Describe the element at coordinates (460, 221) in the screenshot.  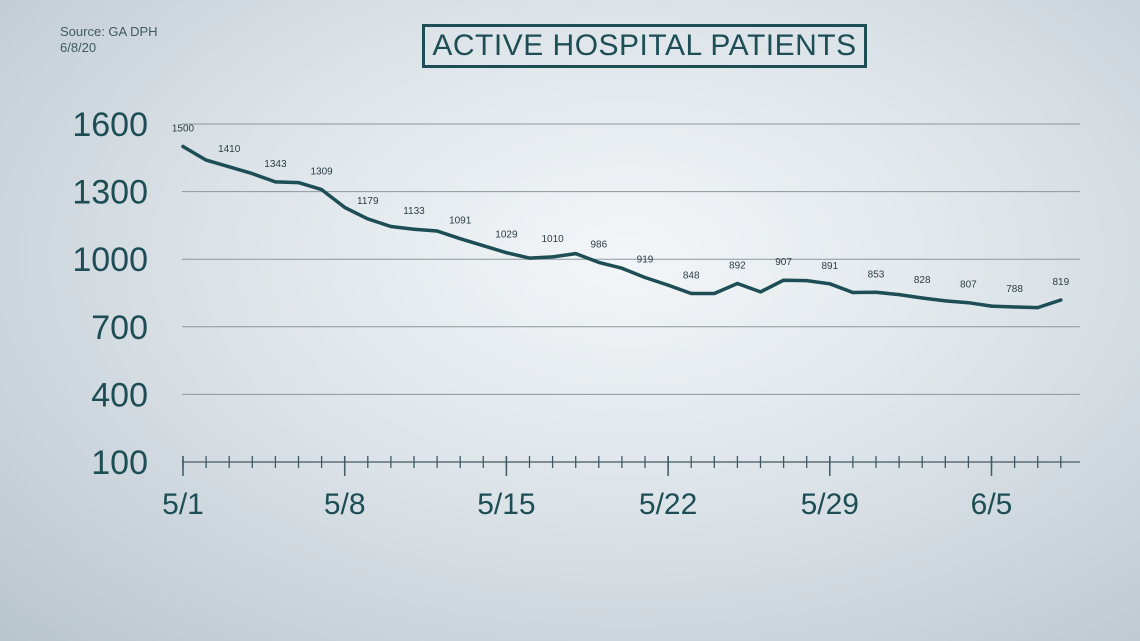
I see `data-label: 1091` at that location.